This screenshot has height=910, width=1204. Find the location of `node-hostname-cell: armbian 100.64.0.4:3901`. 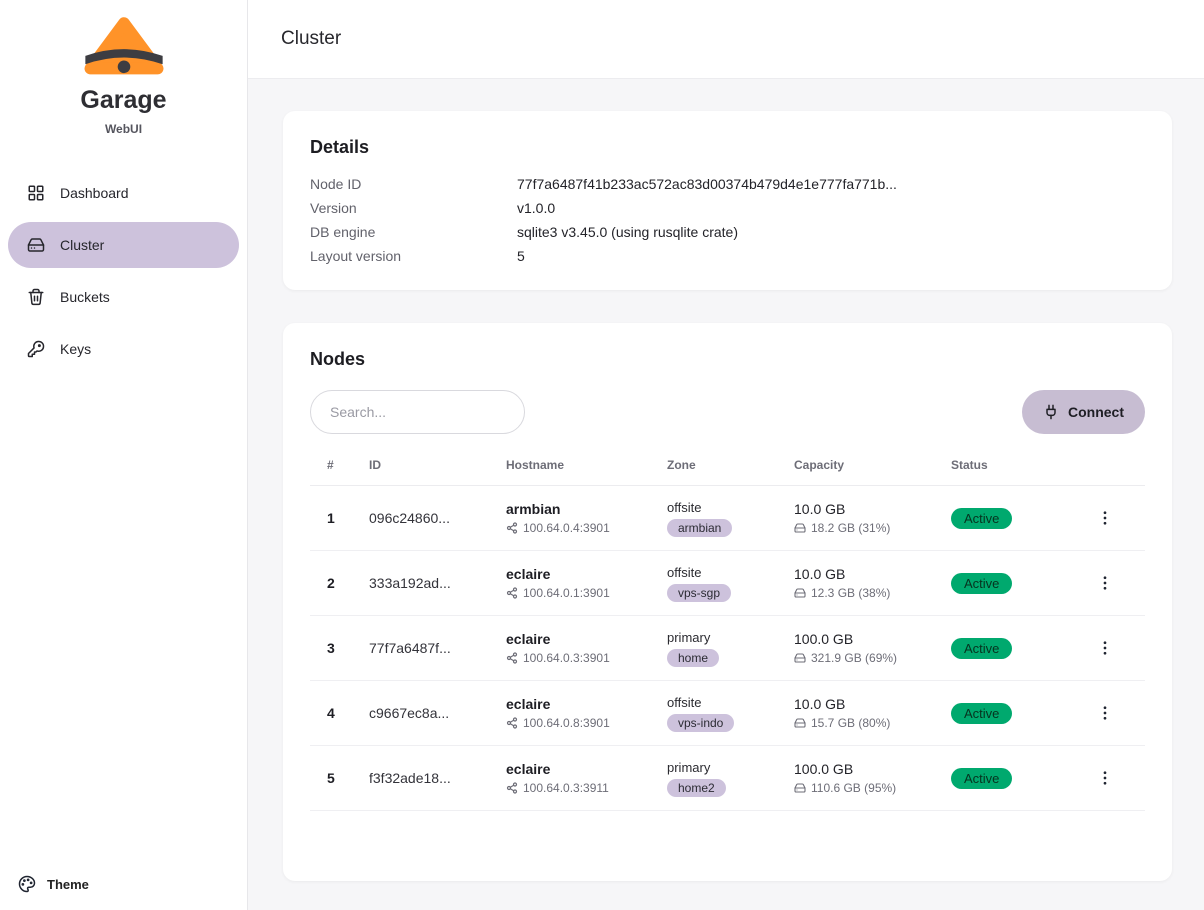

node-hostname-cell: armbian 100.64.0.4:3901 is located at coordinates (586, 518).